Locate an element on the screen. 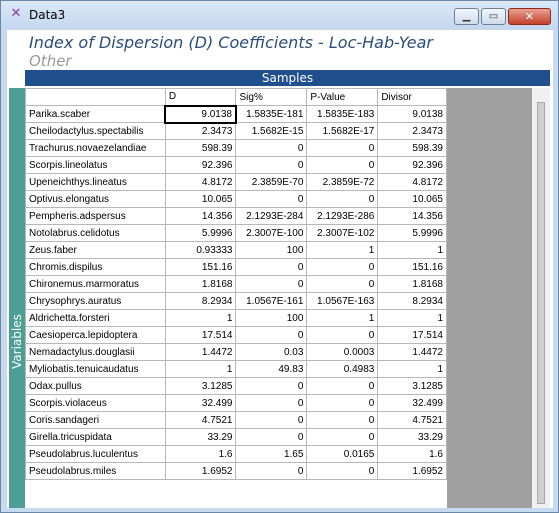  cell-pvalue: 2.1293E-286 is located at coordinates (342, 216).